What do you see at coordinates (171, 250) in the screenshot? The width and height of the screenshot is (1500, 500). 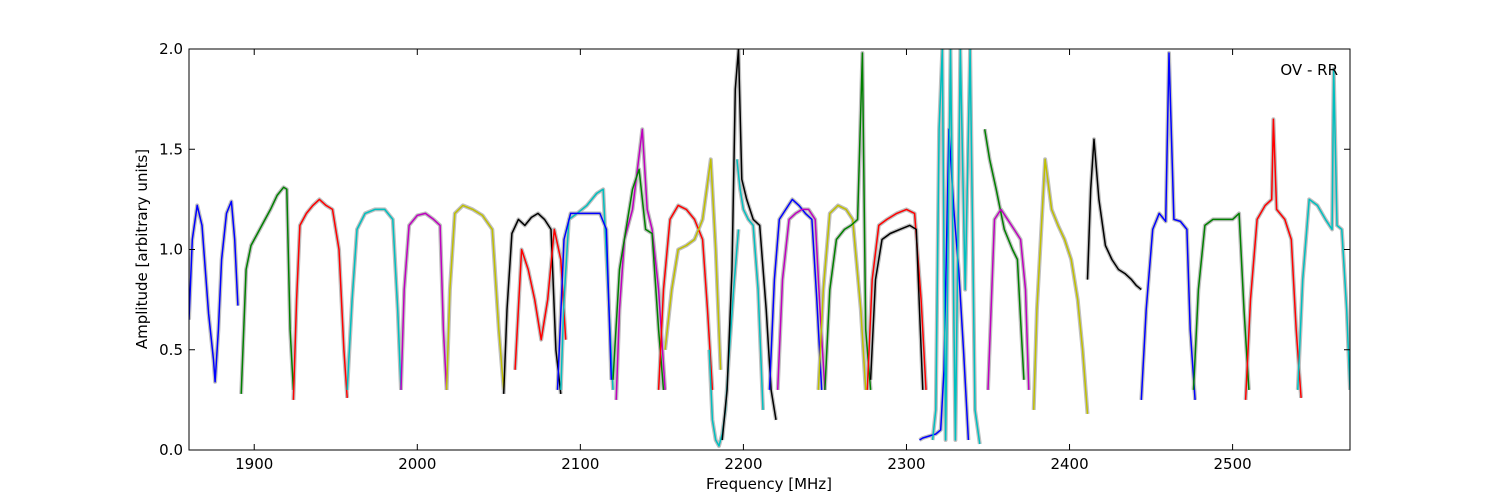 I see `y-tick-label: 1.0` at bounding box center [171, 250].